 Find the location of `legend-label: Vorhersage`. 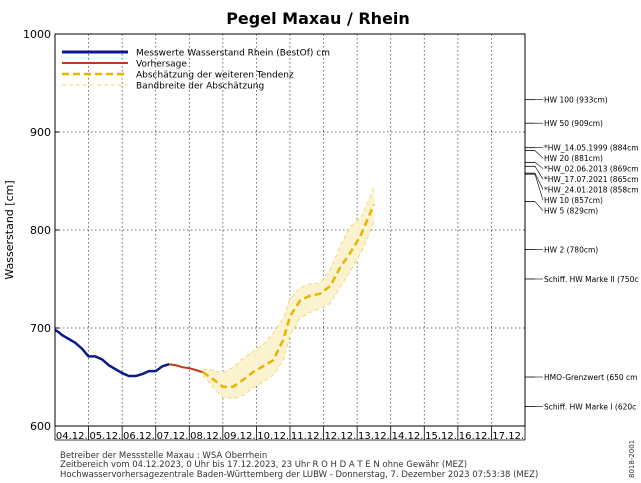

legend-label: Vorhersage is located at coordinates (161, 65).